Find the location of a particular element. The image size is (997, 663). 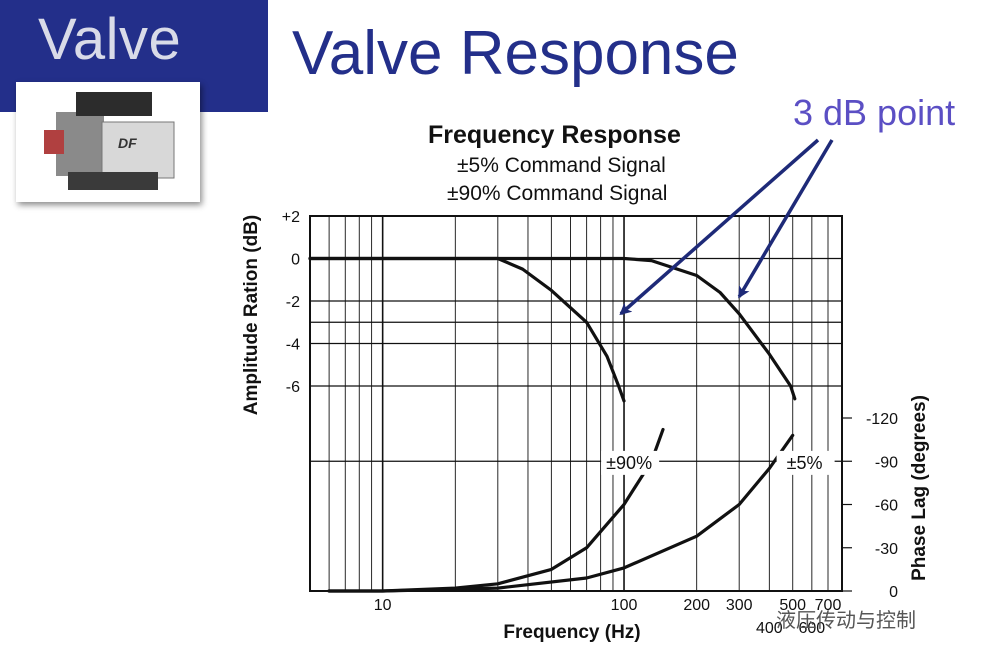

chart-title: Frequency Response is located at coordinates (554, 135).